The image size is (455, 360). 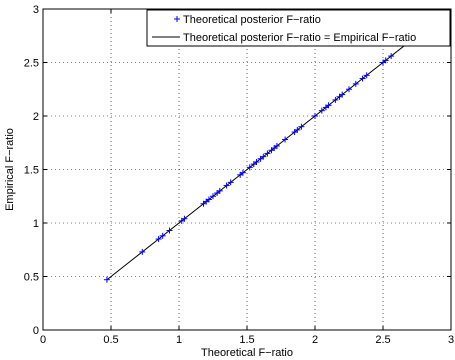 I want to click on legend-box, so click(x=298, y=28).